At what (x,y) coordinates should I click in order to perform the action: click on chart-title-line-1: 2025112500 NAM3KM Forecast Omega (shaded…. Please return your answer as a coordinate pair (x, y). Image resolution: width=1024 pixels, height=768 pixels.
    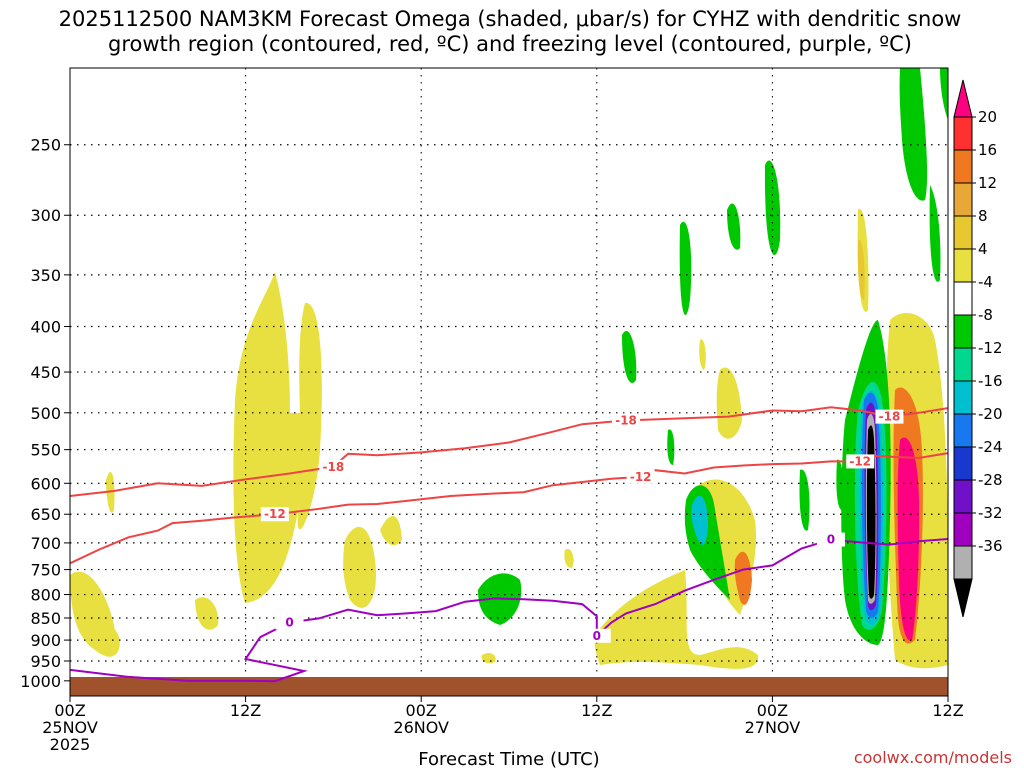
    Looking at the image, I should click on (510, 19).